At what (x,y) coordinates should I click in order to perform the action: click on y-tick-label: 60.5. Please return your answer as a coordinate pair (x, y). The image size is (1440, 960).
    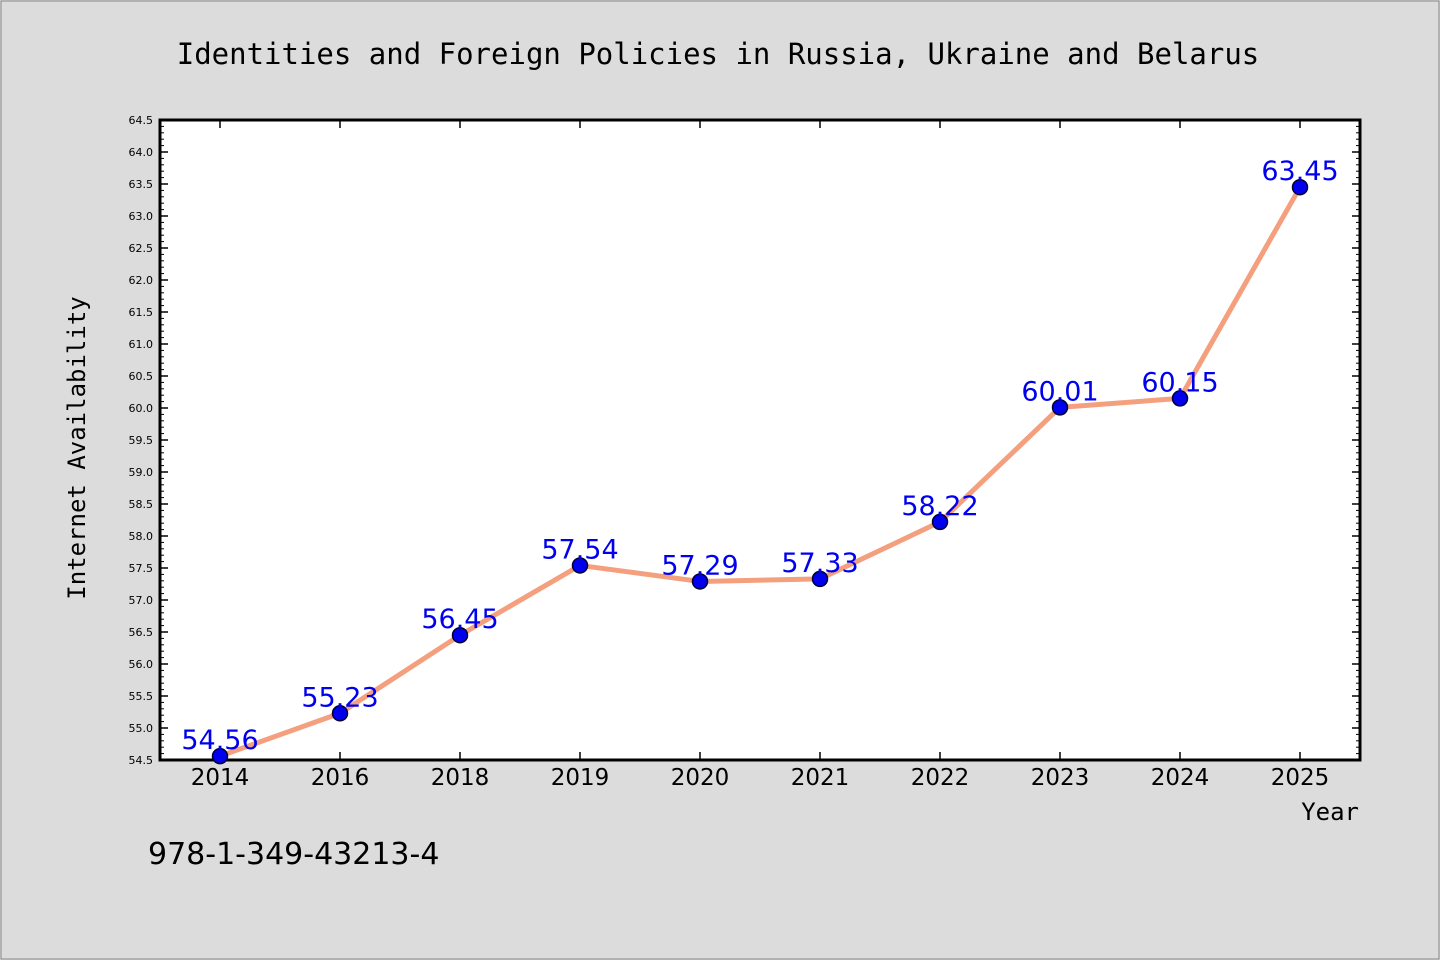
    Looking at the image, I should click on (141, 376).